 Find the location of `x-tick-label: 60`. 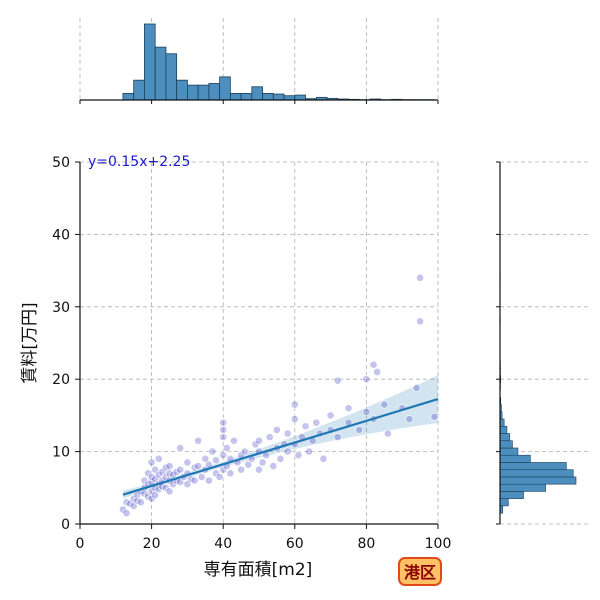

x-tick-label: 60 is located at coordinates (295, 544).